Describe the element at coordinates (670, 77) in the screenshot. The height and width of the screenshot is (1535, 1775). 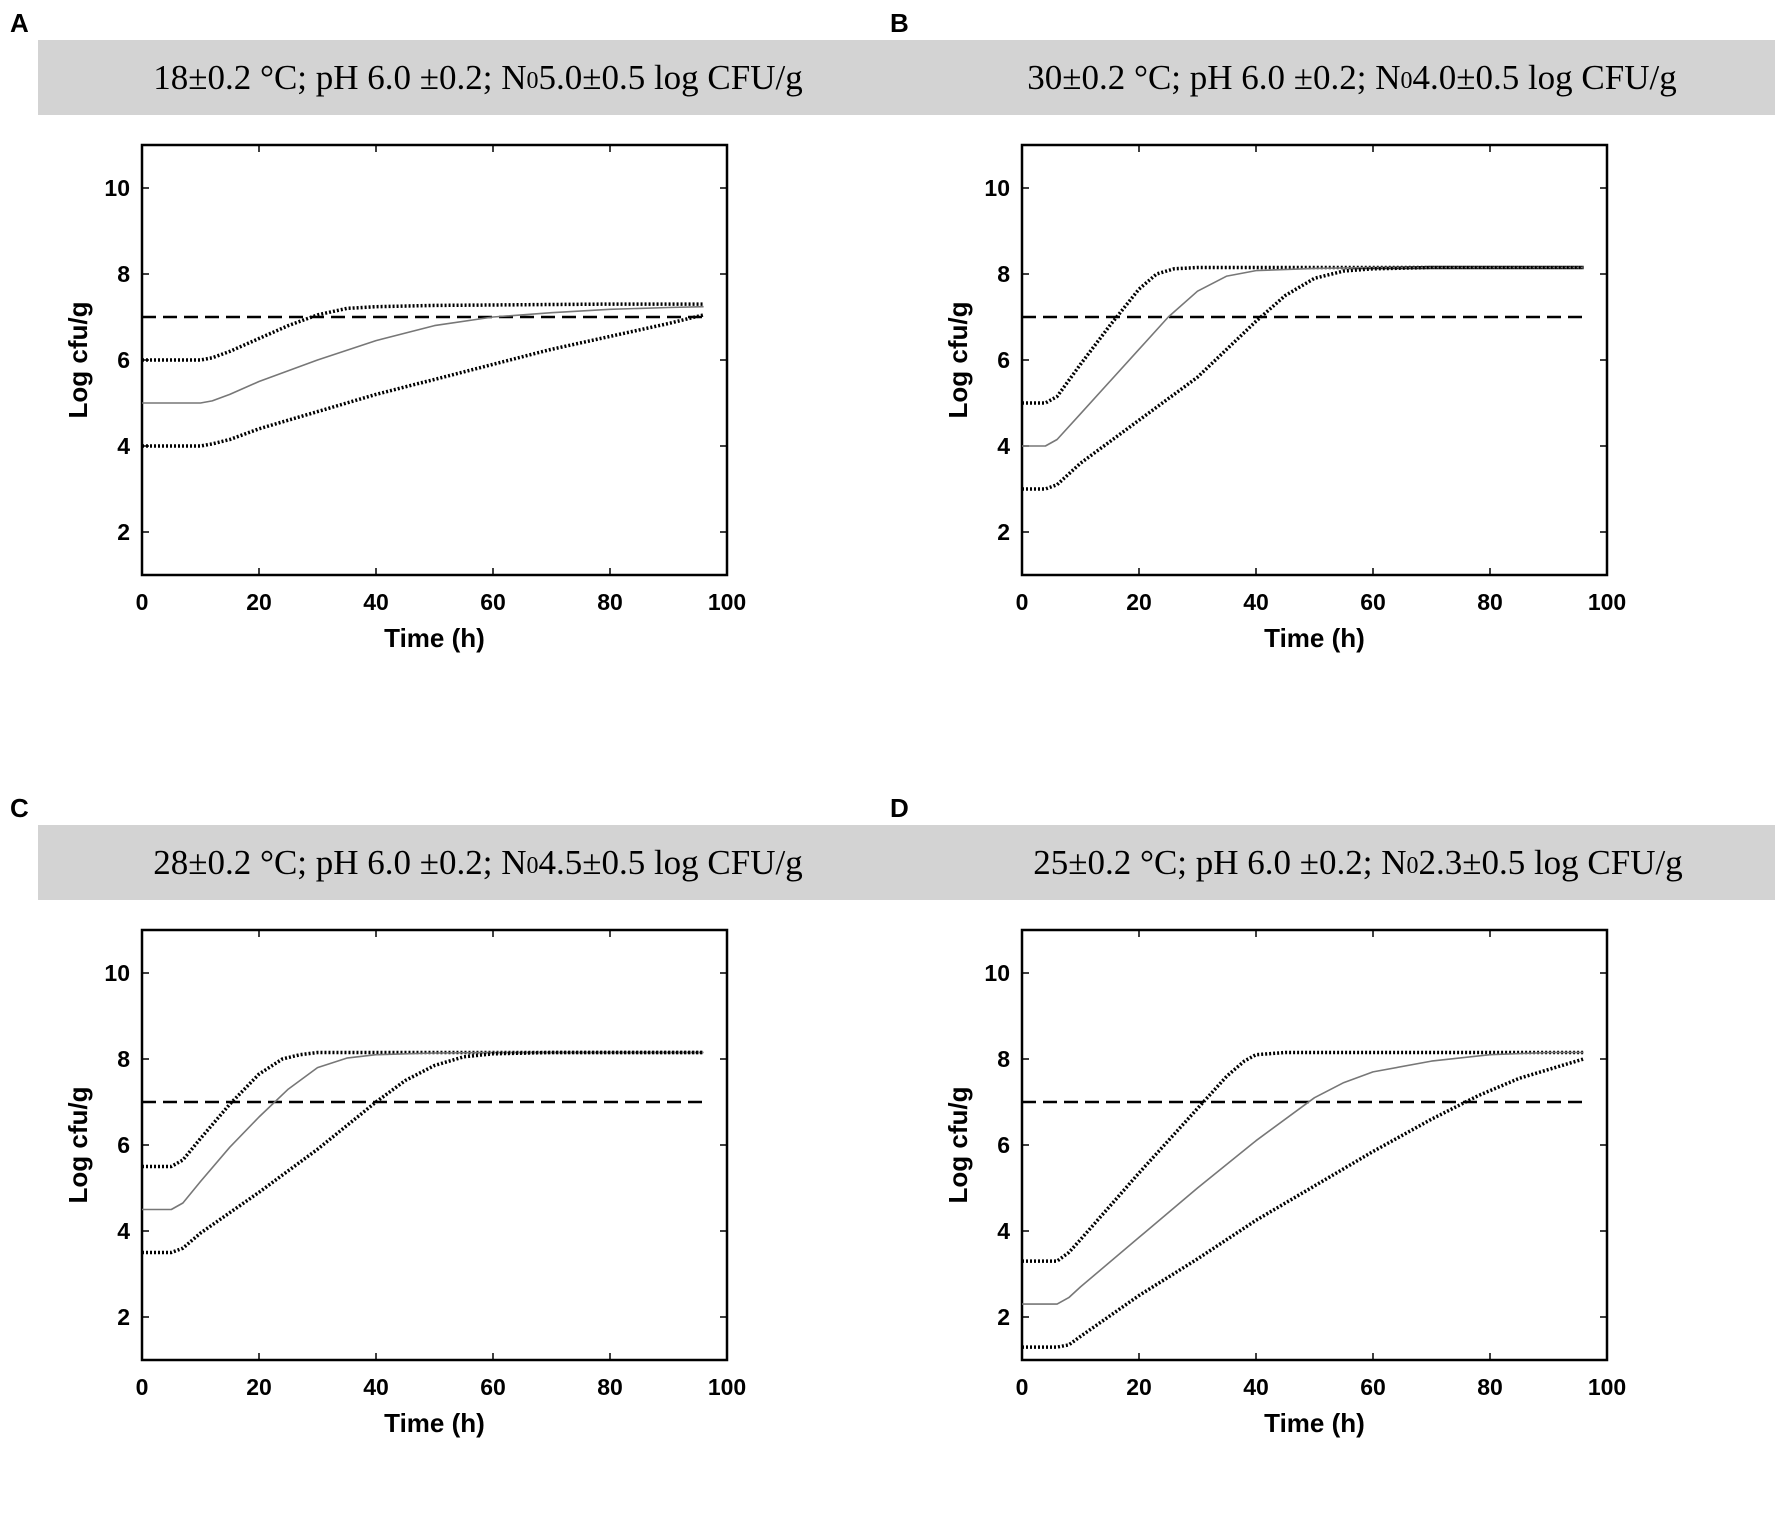
I see `title-post: 5.0±0.5 log CFU/g` at that location.